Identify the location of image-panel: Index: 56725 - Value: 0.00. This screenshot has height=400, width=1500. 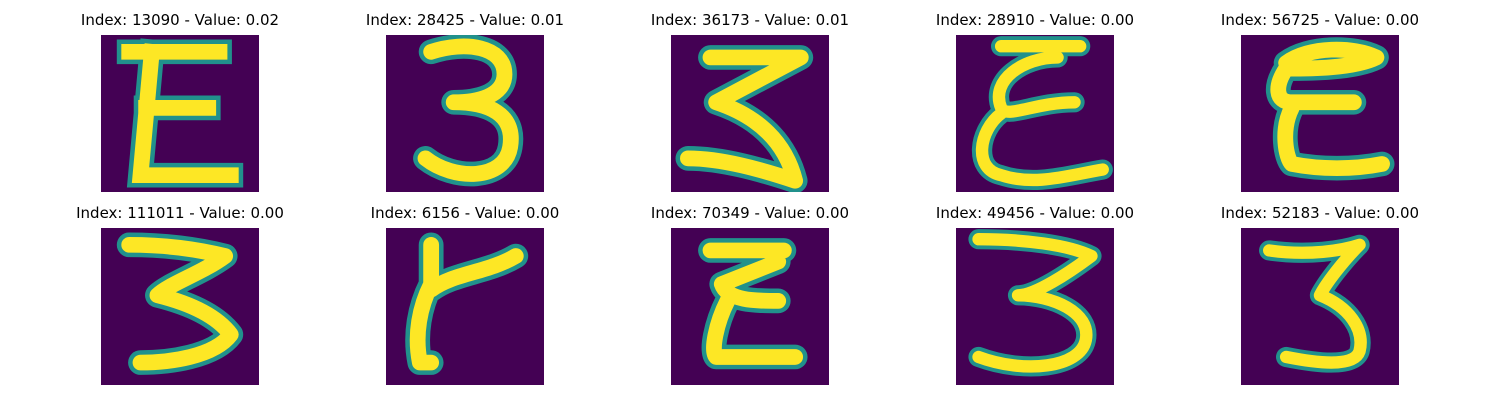
(1320, 96).